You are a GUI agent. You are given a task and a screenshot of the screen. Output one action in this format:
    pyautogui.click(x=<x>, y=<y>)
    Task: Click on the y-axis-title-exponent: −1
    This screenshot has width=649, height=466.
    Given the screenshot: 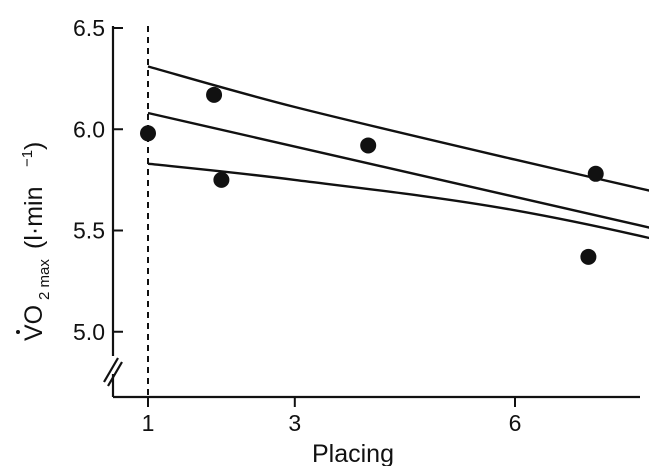 What is the action you would take?
    pyautogui.click(x=27, y=158)
    